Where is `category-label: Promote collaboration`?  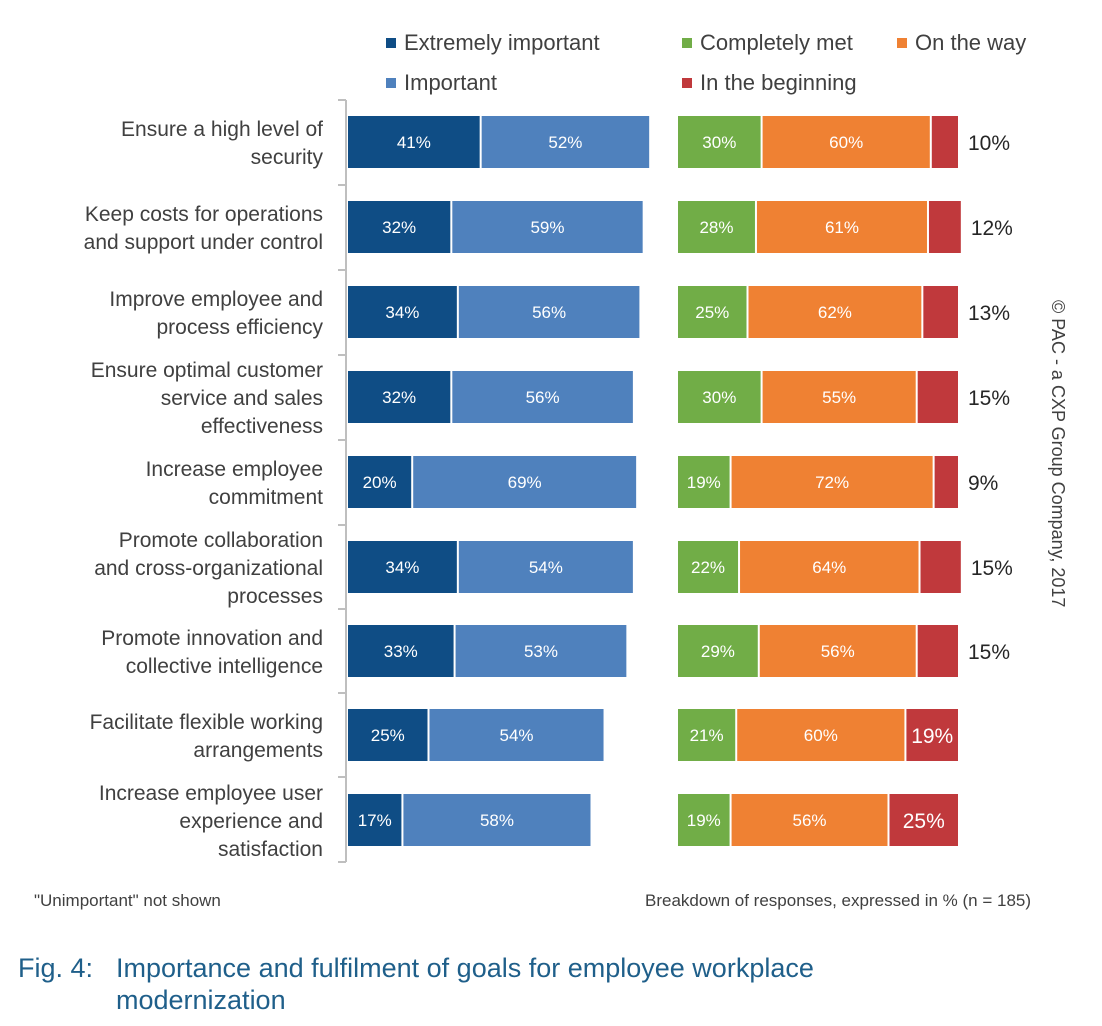
category-label: Promote collaboration is located at coordinates (221, 540).